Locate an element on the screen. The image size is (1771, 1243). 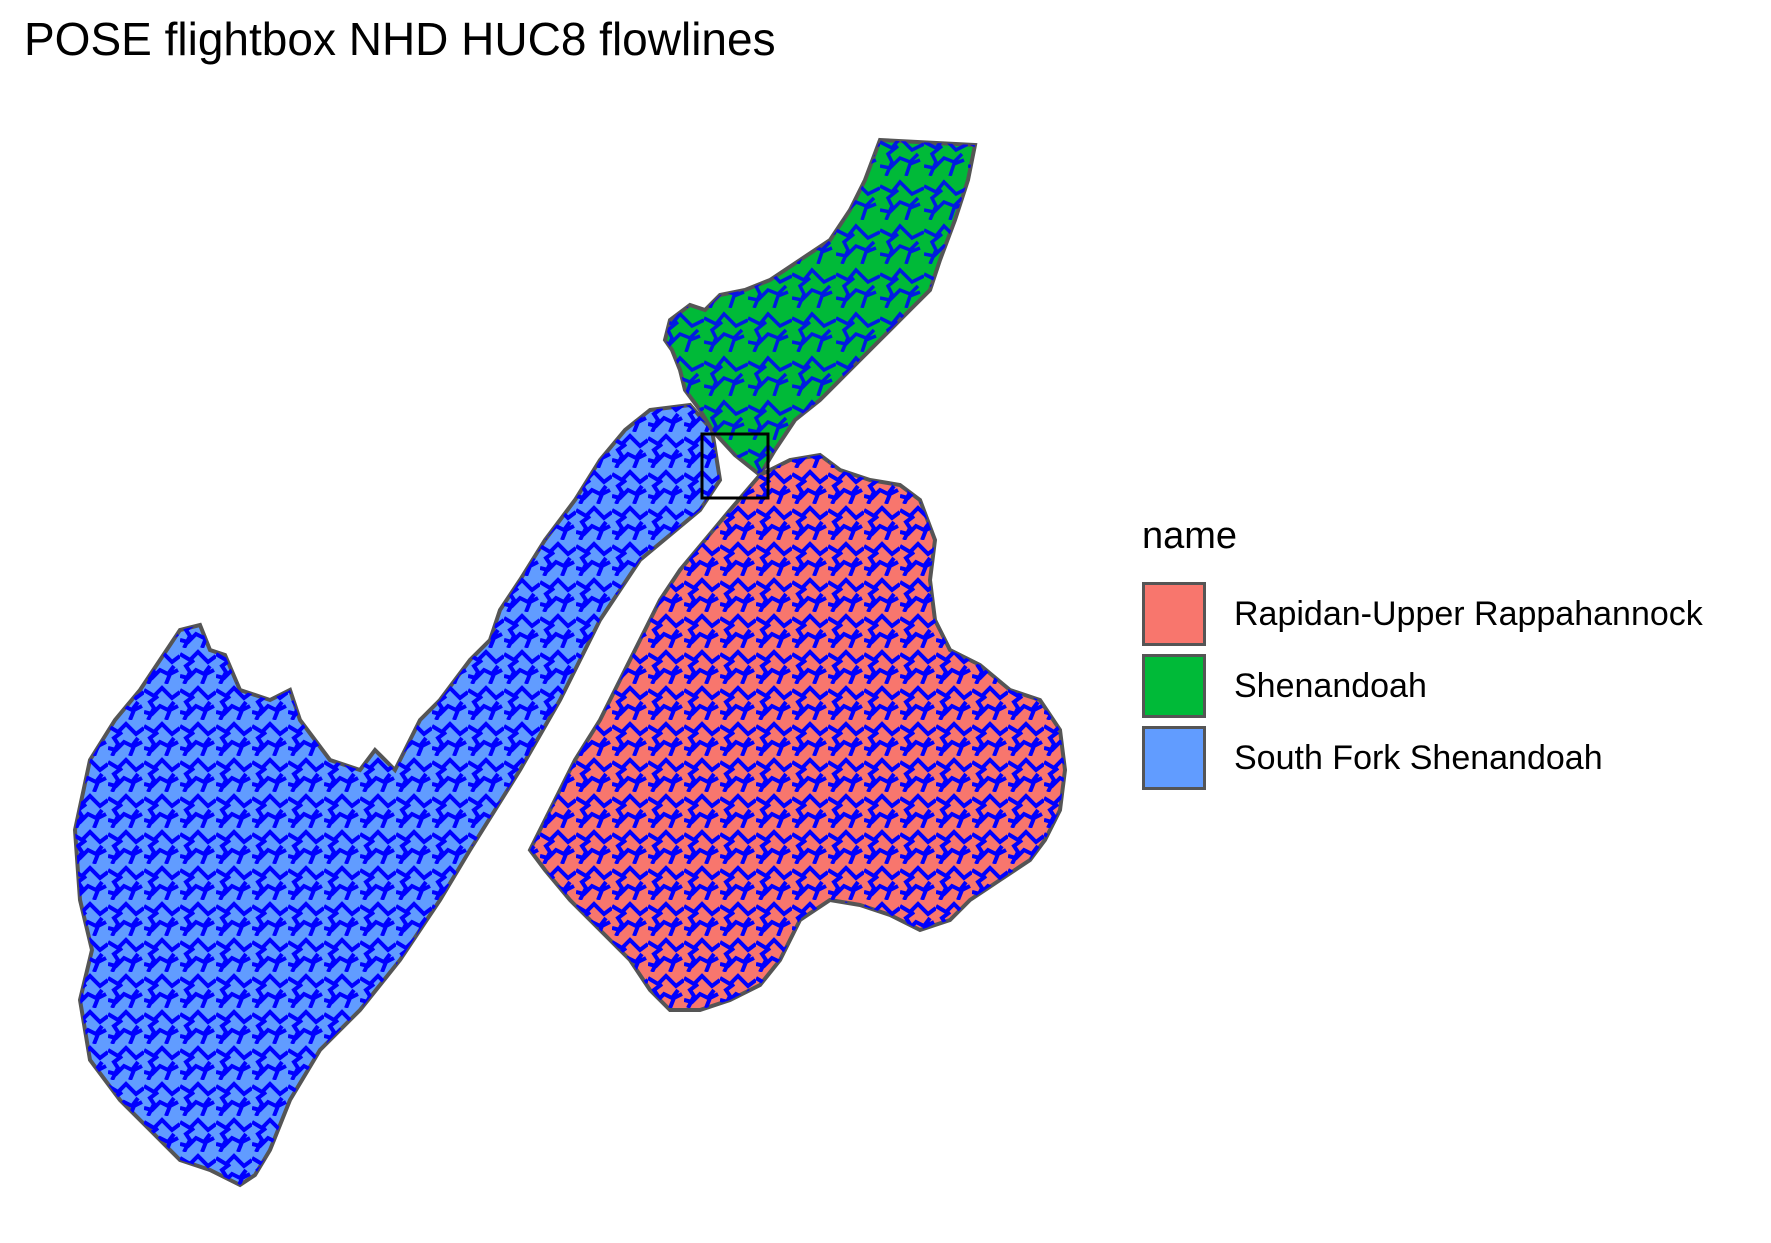
legend-label: Rapidan-Upper Rappahannock is located at coordinates (1468, 613).